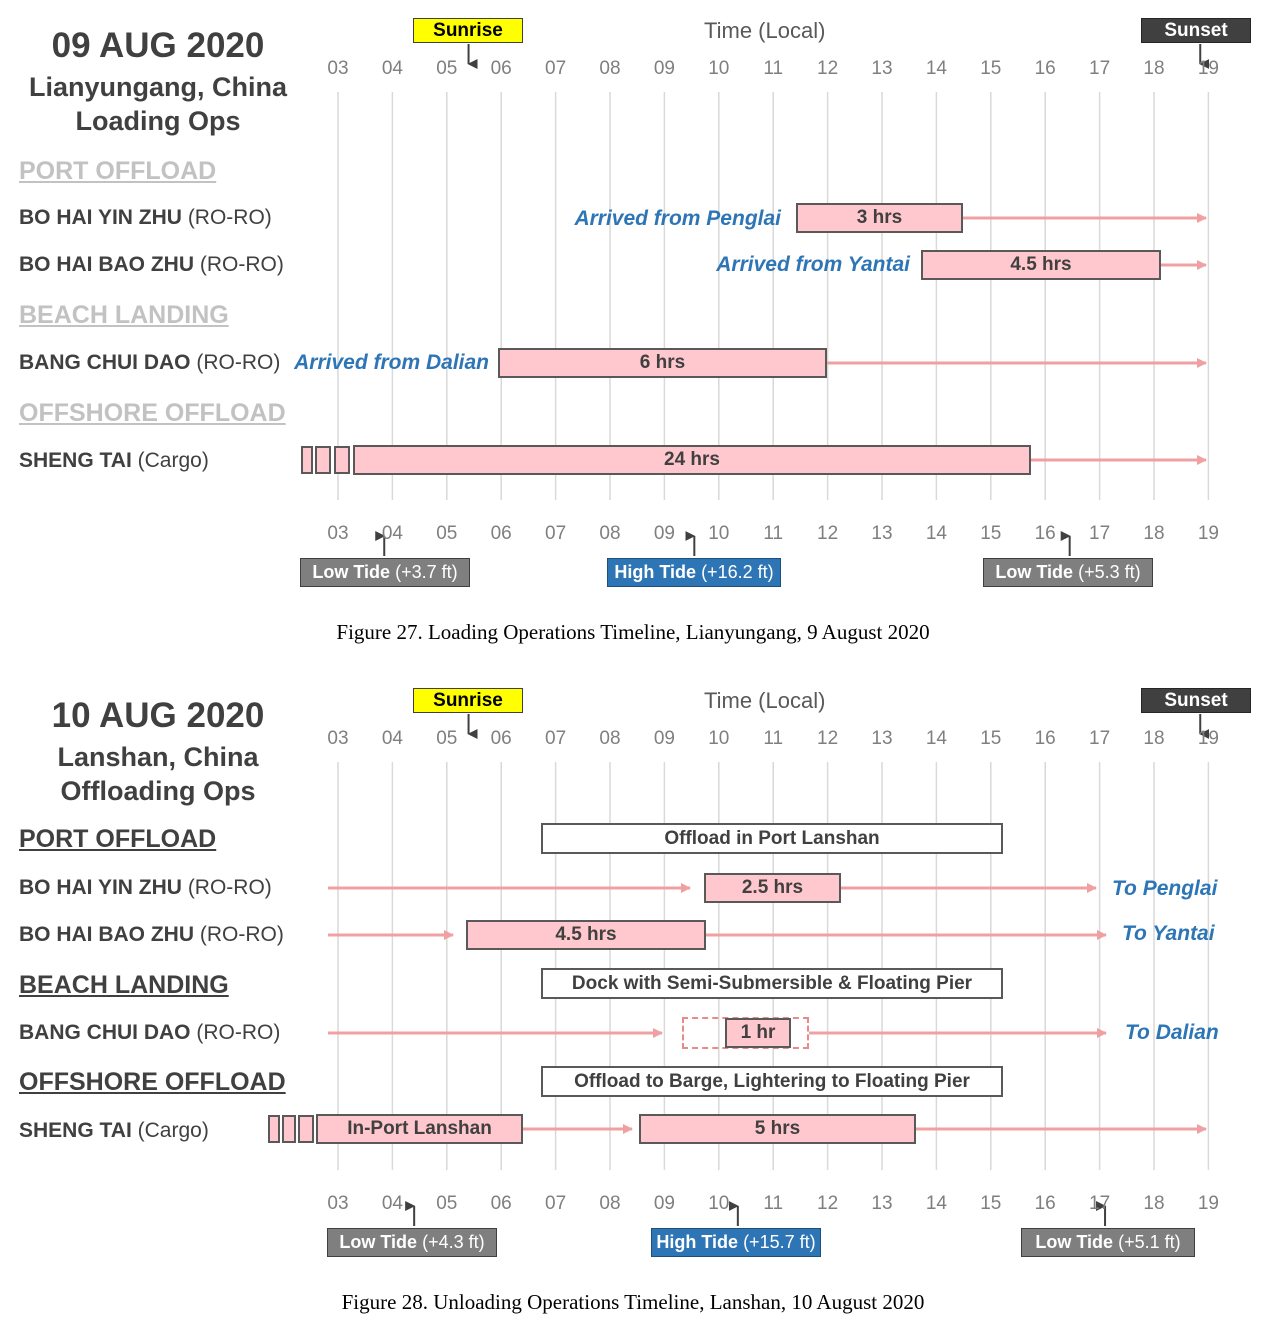 This screenshot has height=1328, width=1266. Describe the element at coordinates (694, 572) in the screenshot. I see `high-tide-badge: High Tide (+16.2 ft)` at that location.